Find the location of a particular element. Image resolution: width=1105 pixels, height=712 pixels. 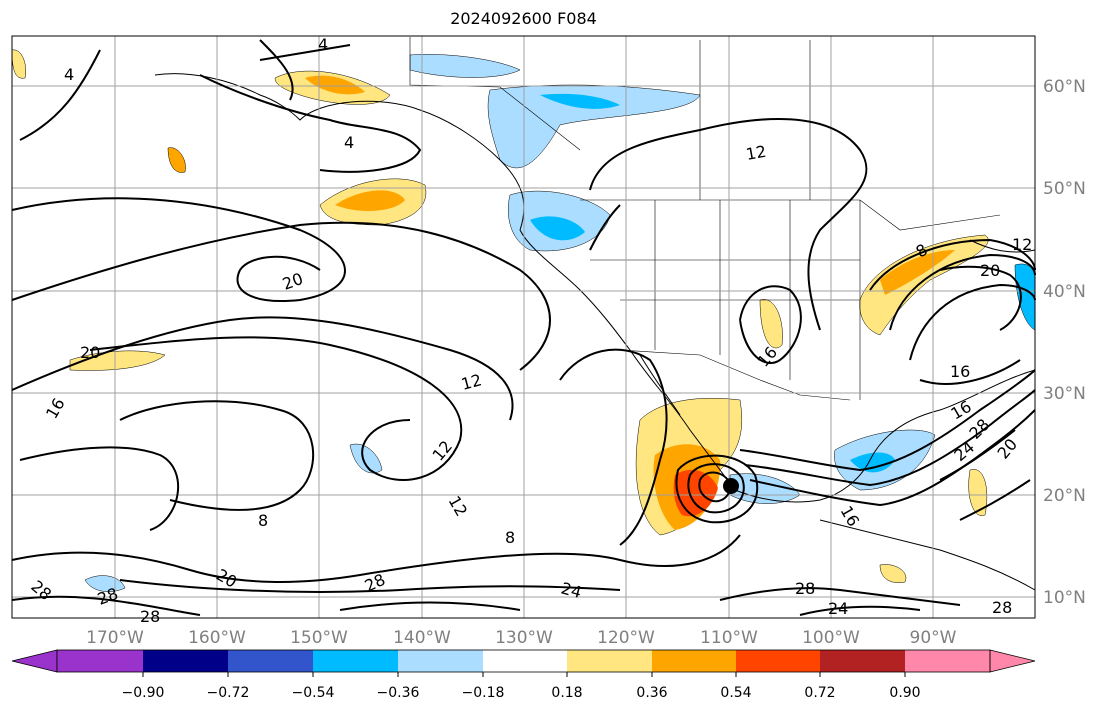

contour-4-alaska is located at coordinates (220, 111).